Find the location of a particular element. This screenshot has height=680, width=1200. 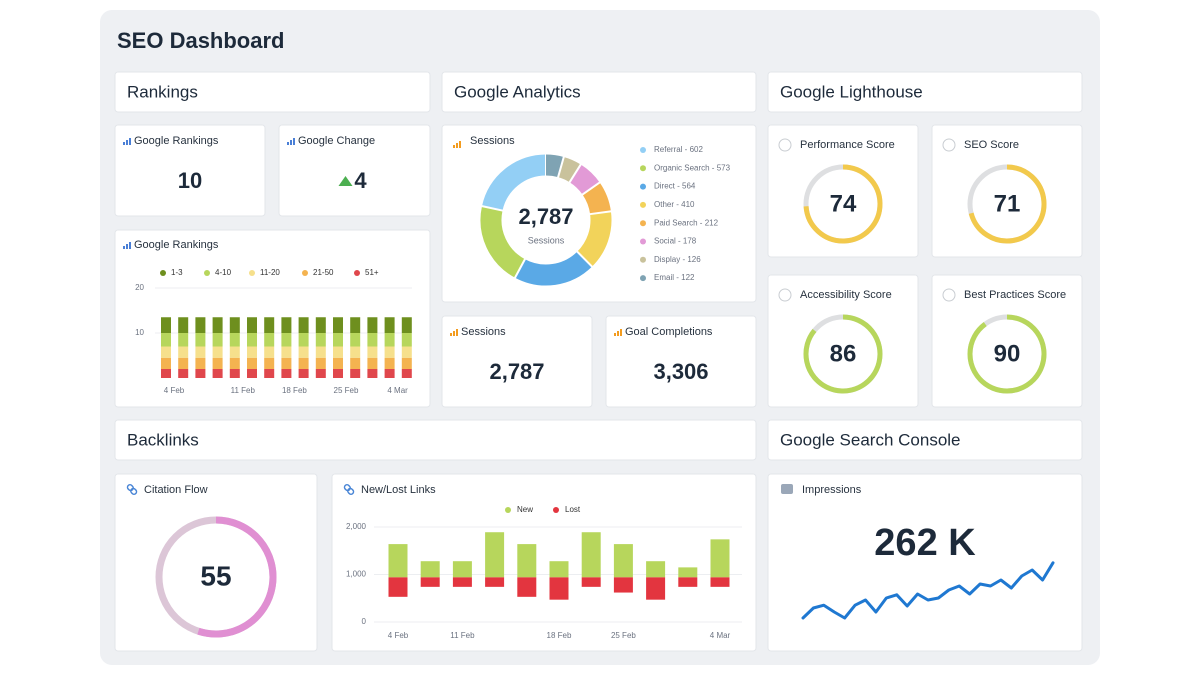

legend-label: Paid Search - 212 is located at coordinates (686, 222).